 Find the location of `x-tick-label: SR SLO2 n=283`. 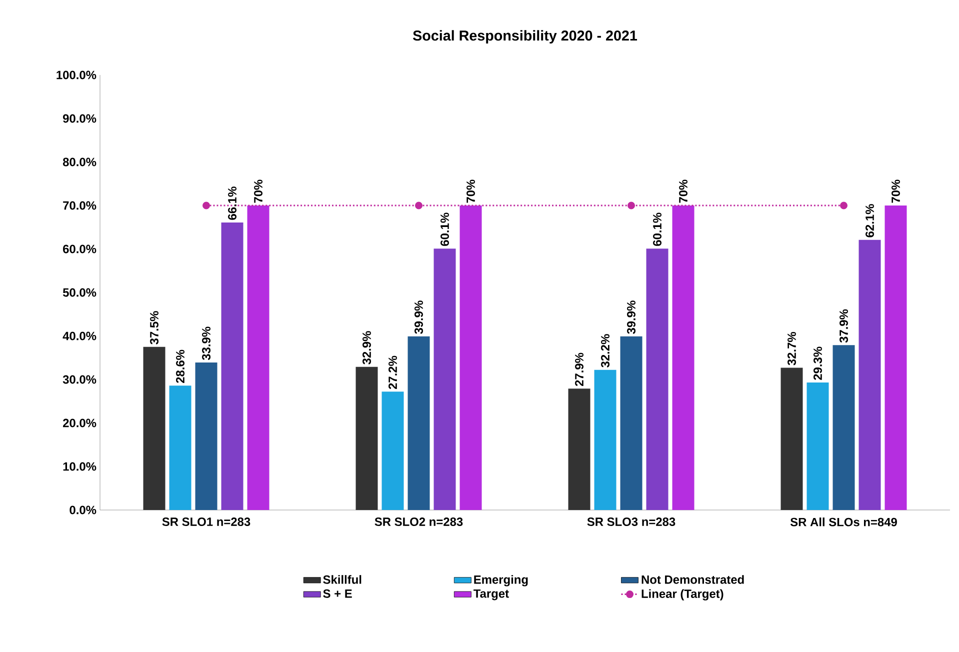

x-tick-label: SR SLO2 n=283 is located at coordinates (418, 522).